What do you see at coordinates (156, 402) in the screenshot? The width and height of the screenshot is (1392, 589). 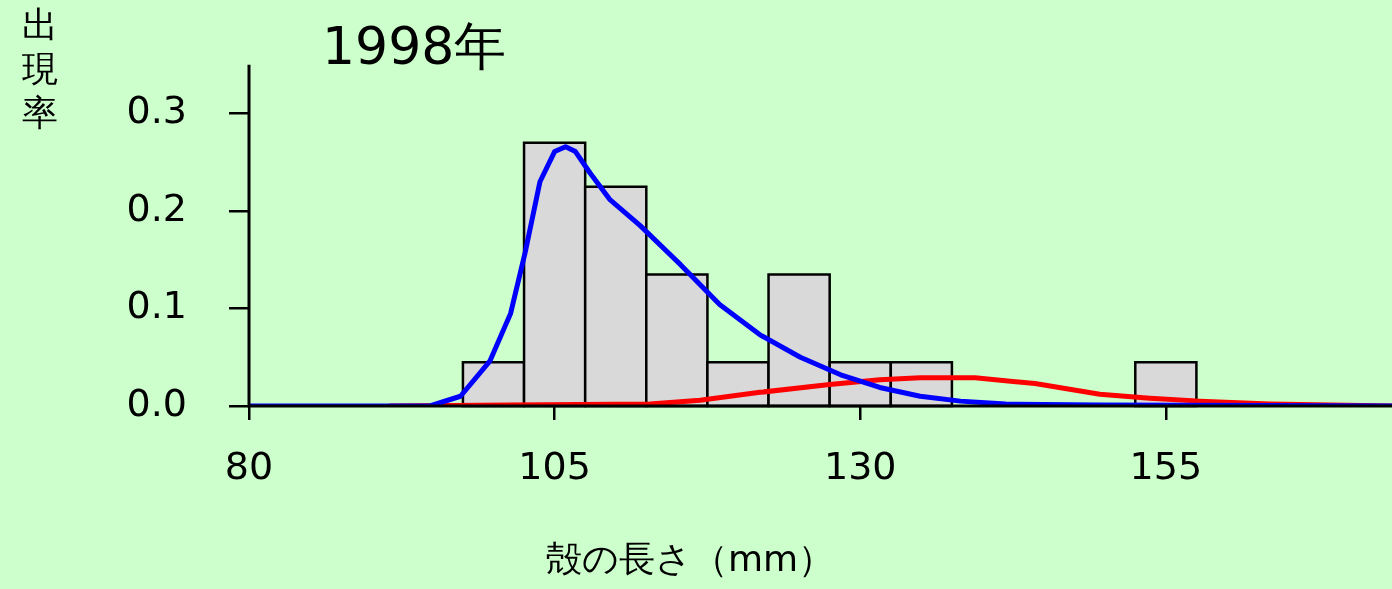 I see `y-tick-label: 0.0` at bounding box center [156, 402].